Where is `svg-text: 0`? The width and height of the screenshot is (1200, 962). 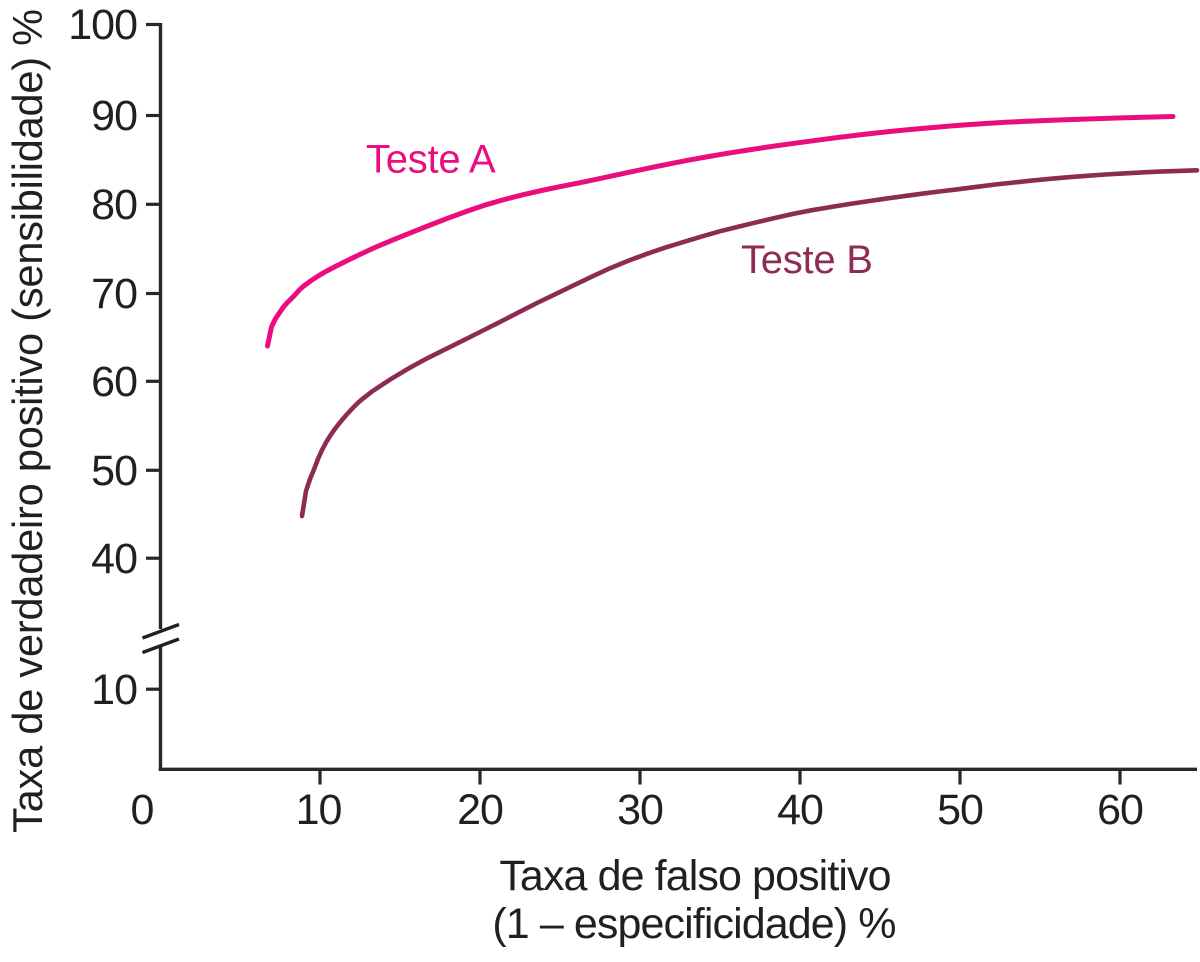
svg-text: 0 is located at coordinates (142, 810).